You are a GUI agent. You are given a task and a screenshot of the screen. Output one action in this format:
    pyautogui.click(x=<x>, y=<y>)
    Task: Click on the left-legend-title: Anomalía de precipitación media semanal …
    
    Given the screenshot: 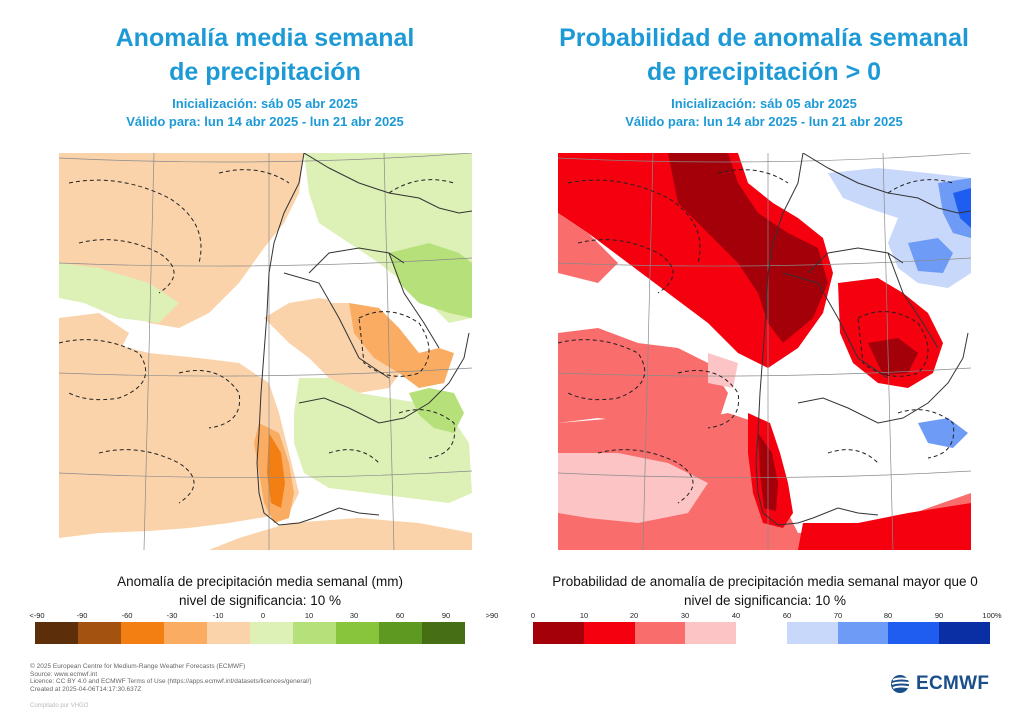 What is the action you would take?
    pyautogui.click(x=260, y=591)
    